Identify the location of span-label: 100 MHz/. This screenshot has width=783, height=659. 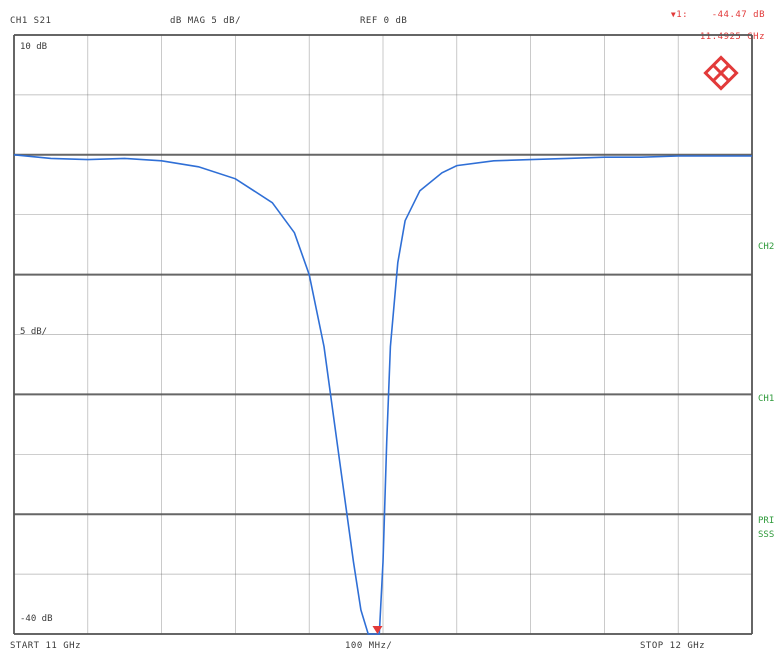
(369, 646).